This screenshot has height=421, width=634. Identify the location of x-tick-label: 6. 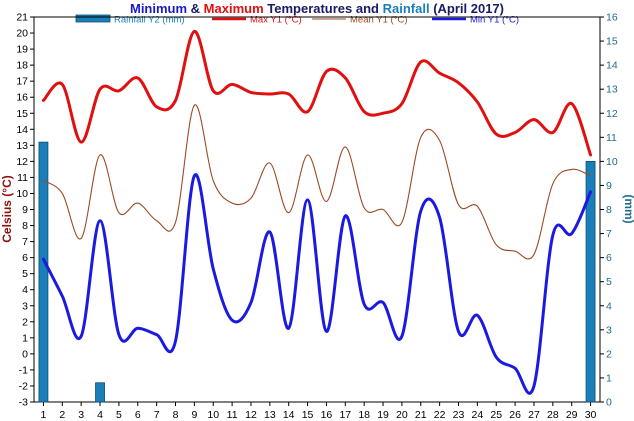
(138, 415).